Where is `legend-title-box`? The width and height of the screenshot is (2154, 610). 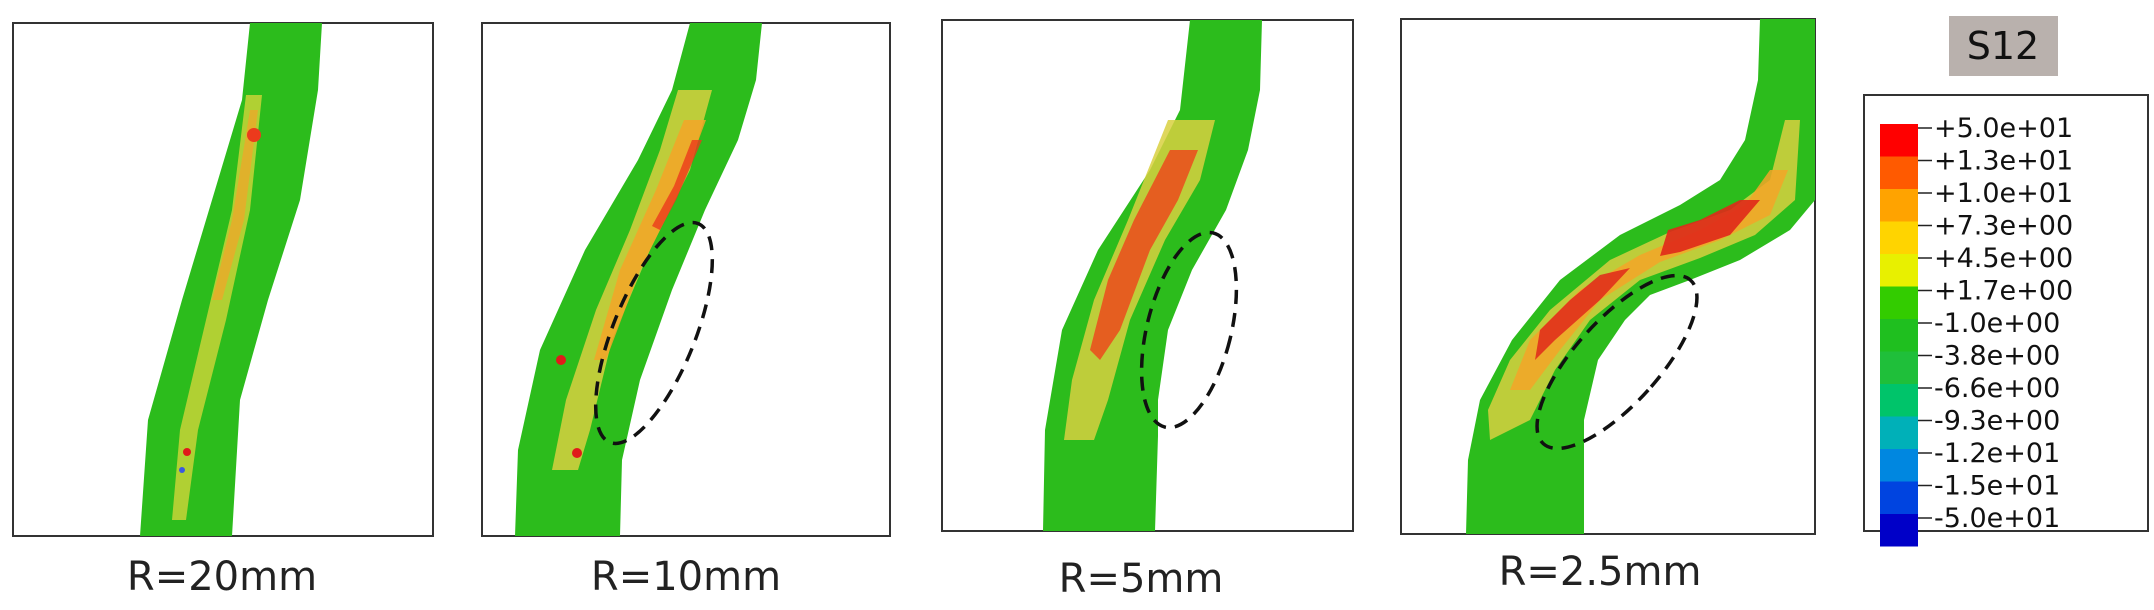
legend-title-box is located at coordinates (2003, 46).